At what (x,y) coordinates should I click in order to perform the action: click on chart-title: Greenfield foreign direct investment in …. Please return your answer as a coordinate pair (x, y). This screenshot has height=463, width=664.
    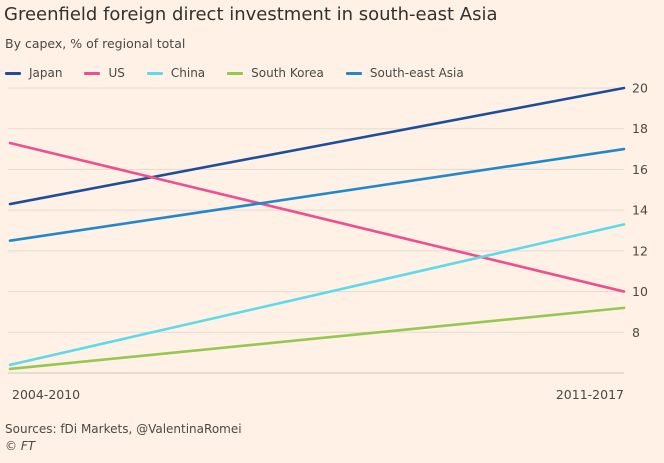
    Looking at the image, I should click on (251, 14).